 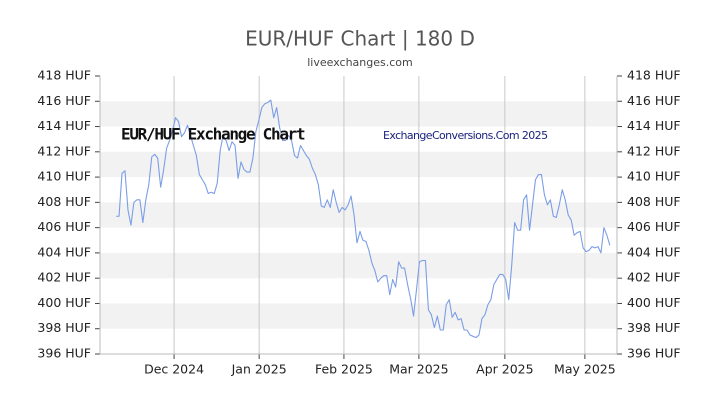 What do you see at coordinates (344, 369) in the screenshot?
I see `x-tick-label: Feb 2025` at bounding box center [344, 369].